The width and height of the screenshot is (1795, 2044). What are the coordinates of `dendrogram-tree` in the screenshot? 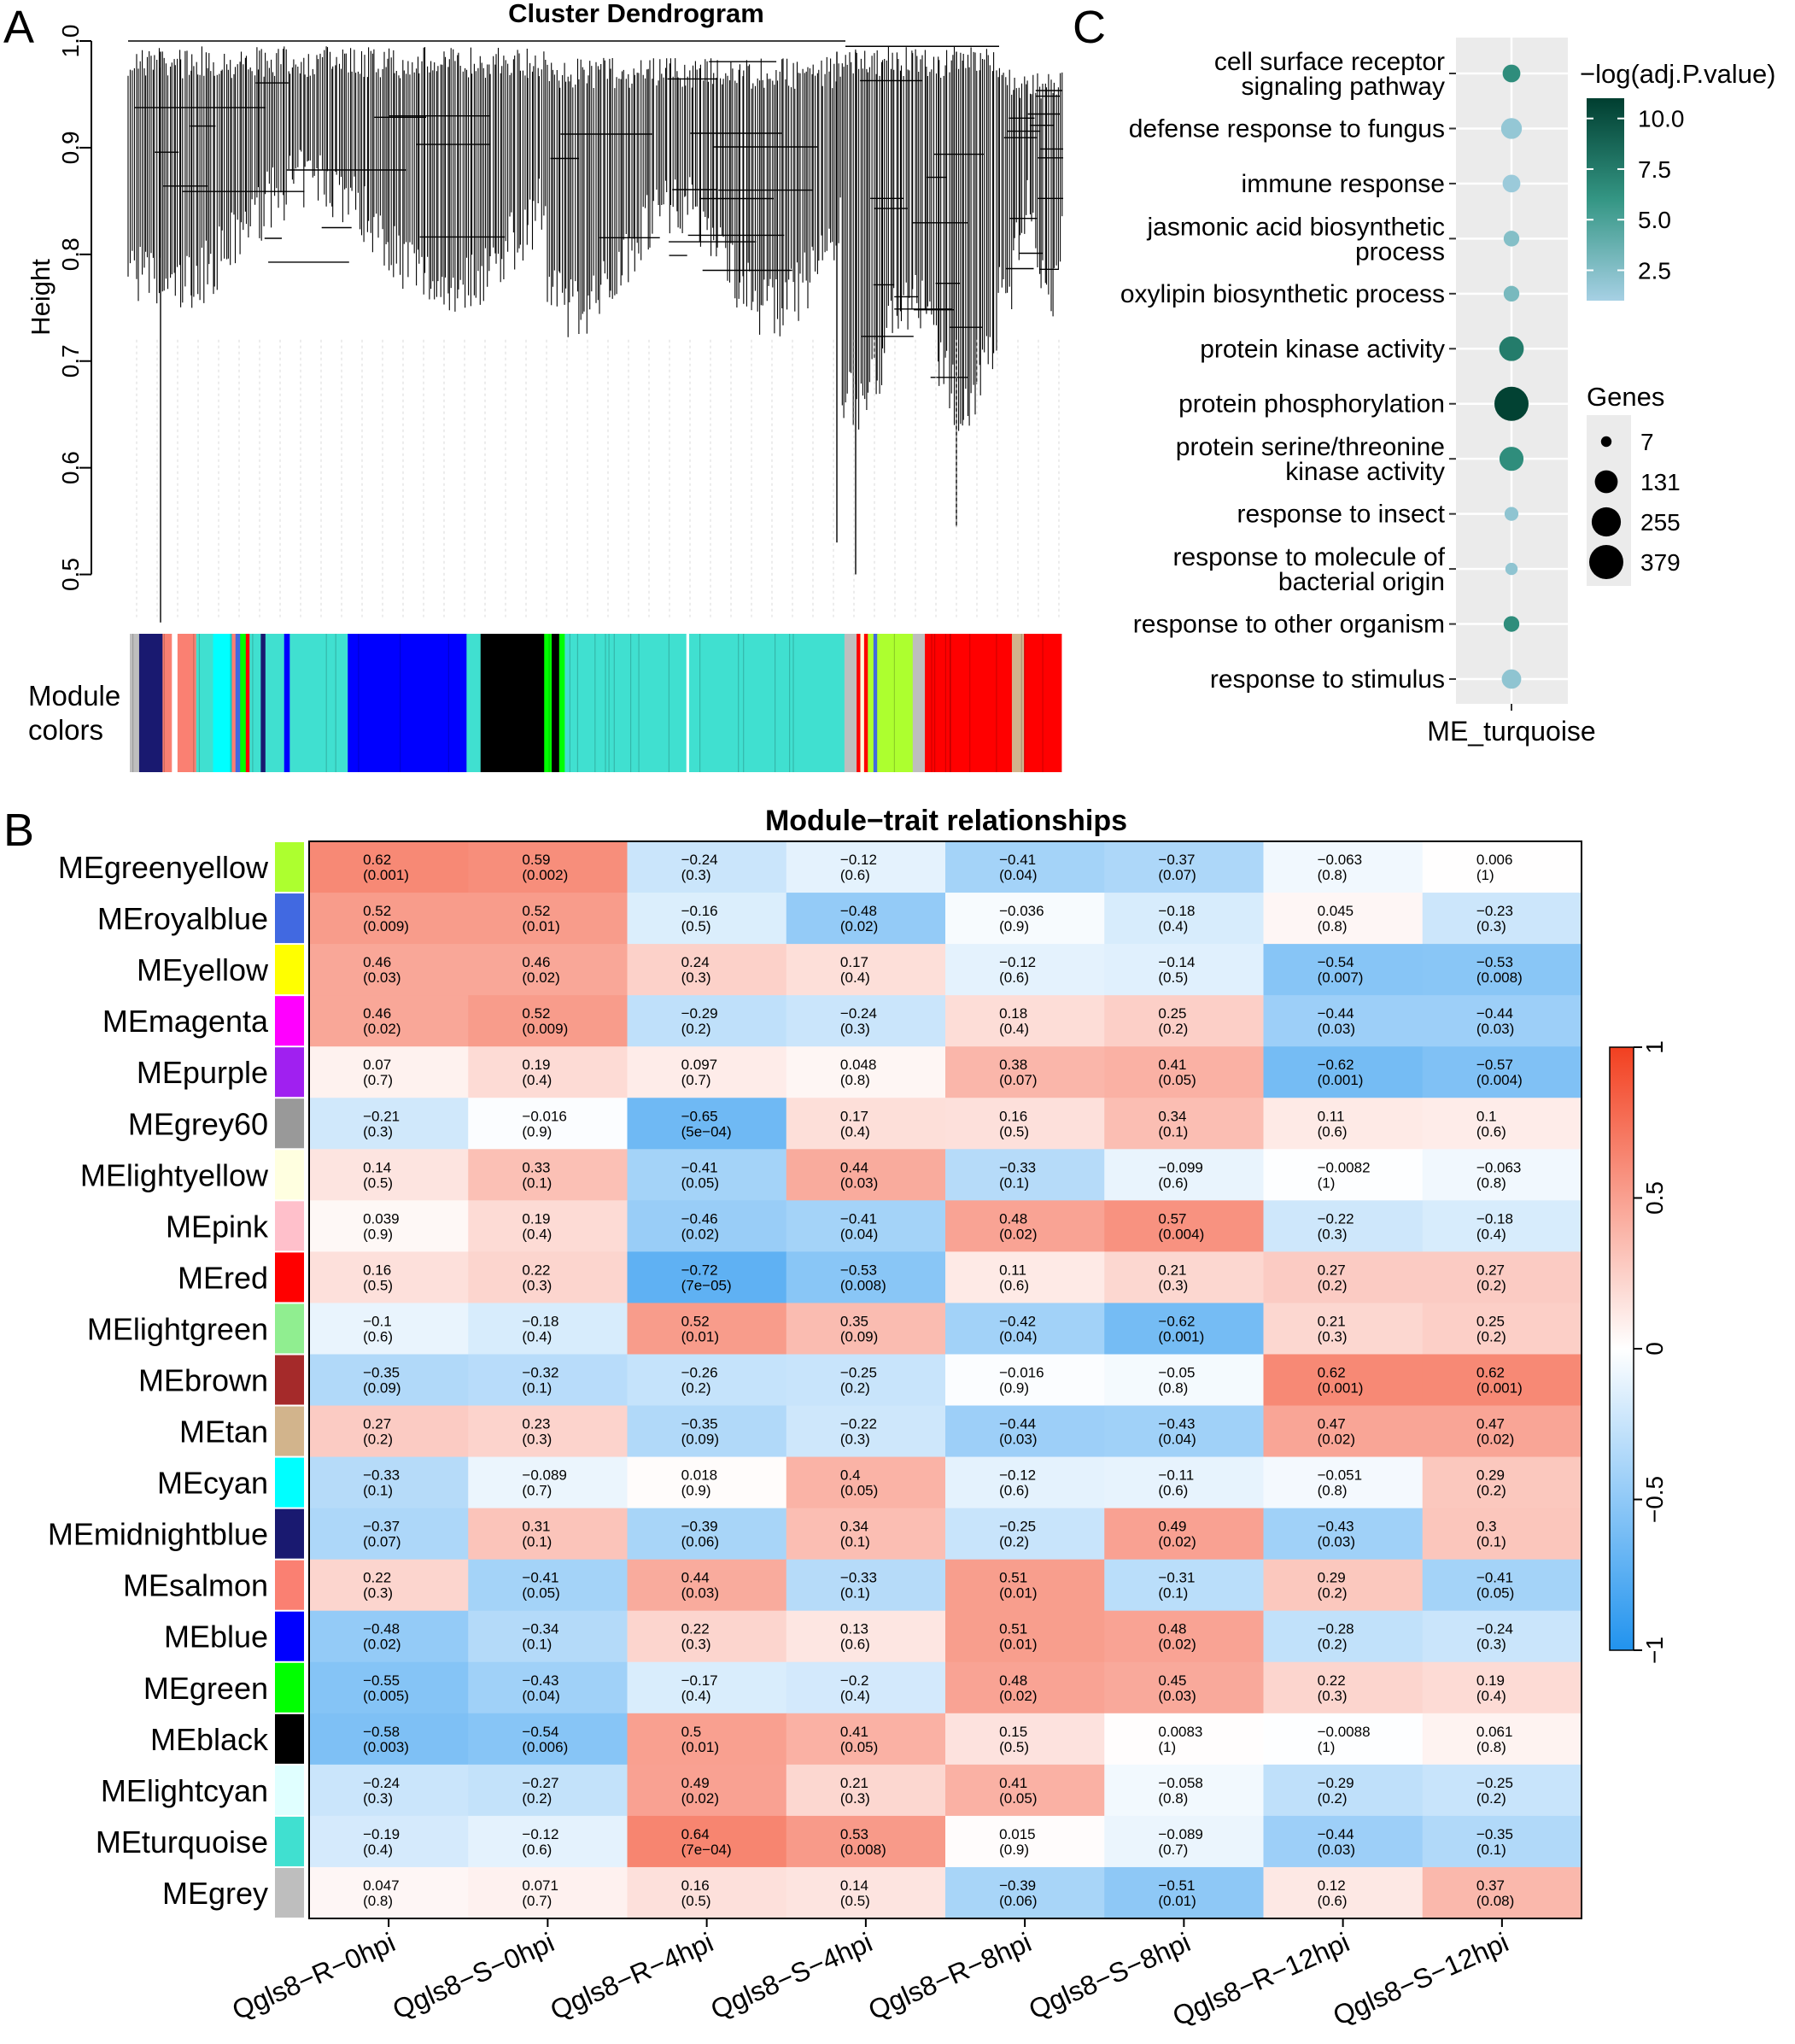 It's located at (595, 331).